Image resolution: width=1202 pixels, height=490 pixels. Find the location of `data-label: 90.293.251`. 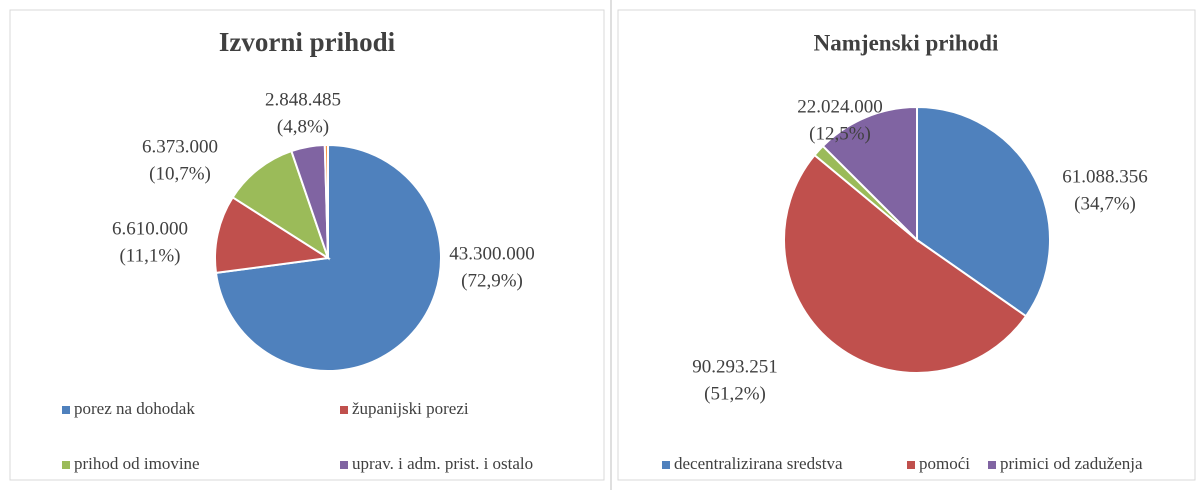

data-label: 90.293.251 is located at coordinates (735, 366).